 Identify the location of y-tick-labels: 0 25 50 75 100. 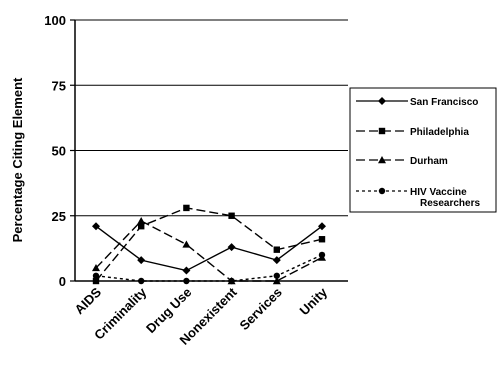
(55, 151).